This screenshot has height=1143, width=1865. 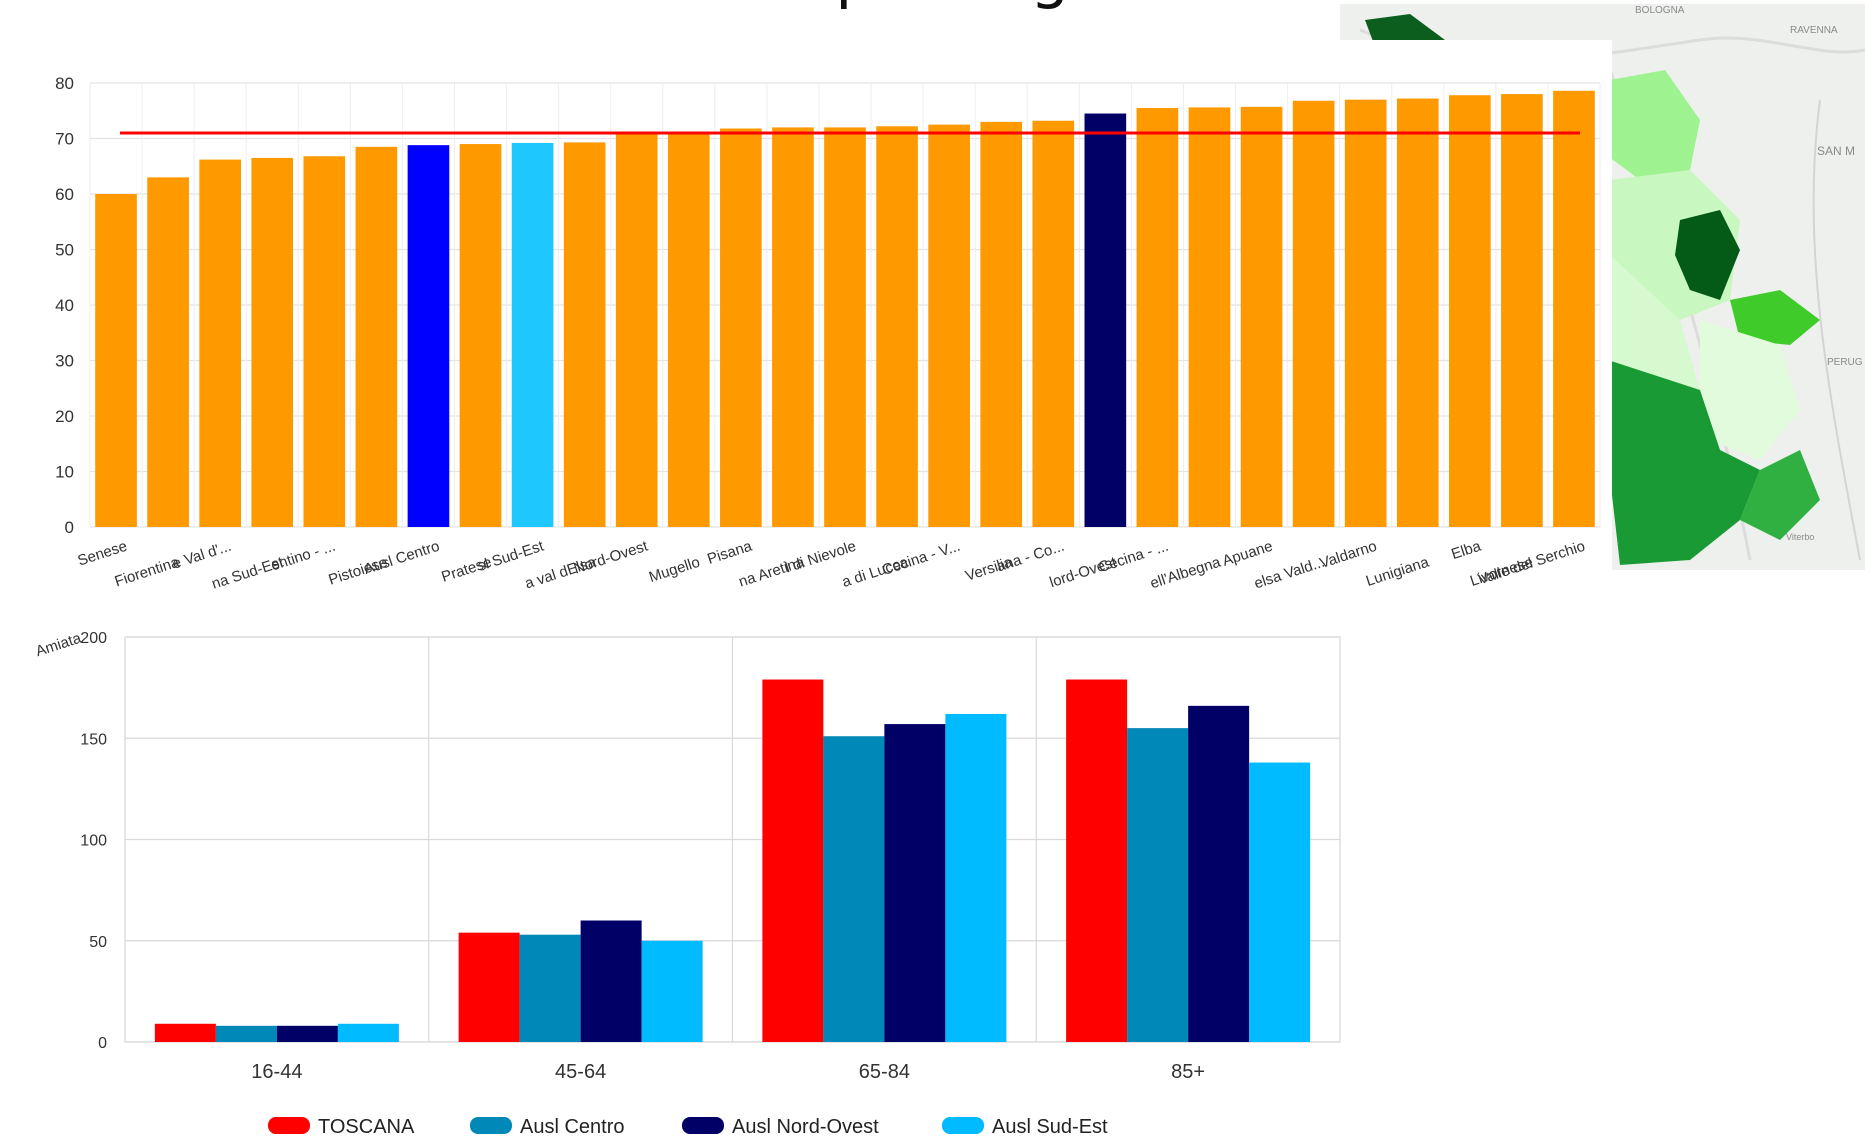 I want to click on map-label-perugia: PERUG, so click(x=1845, y=362).